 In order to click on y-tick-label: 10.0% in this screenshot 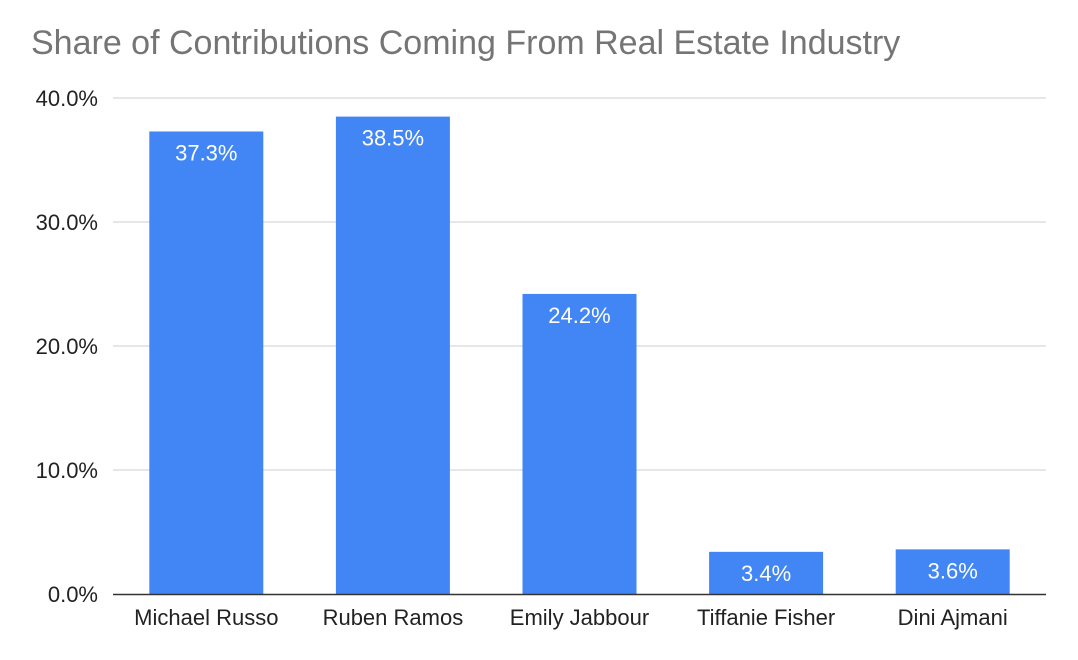, I will do `click(67, 470)`.